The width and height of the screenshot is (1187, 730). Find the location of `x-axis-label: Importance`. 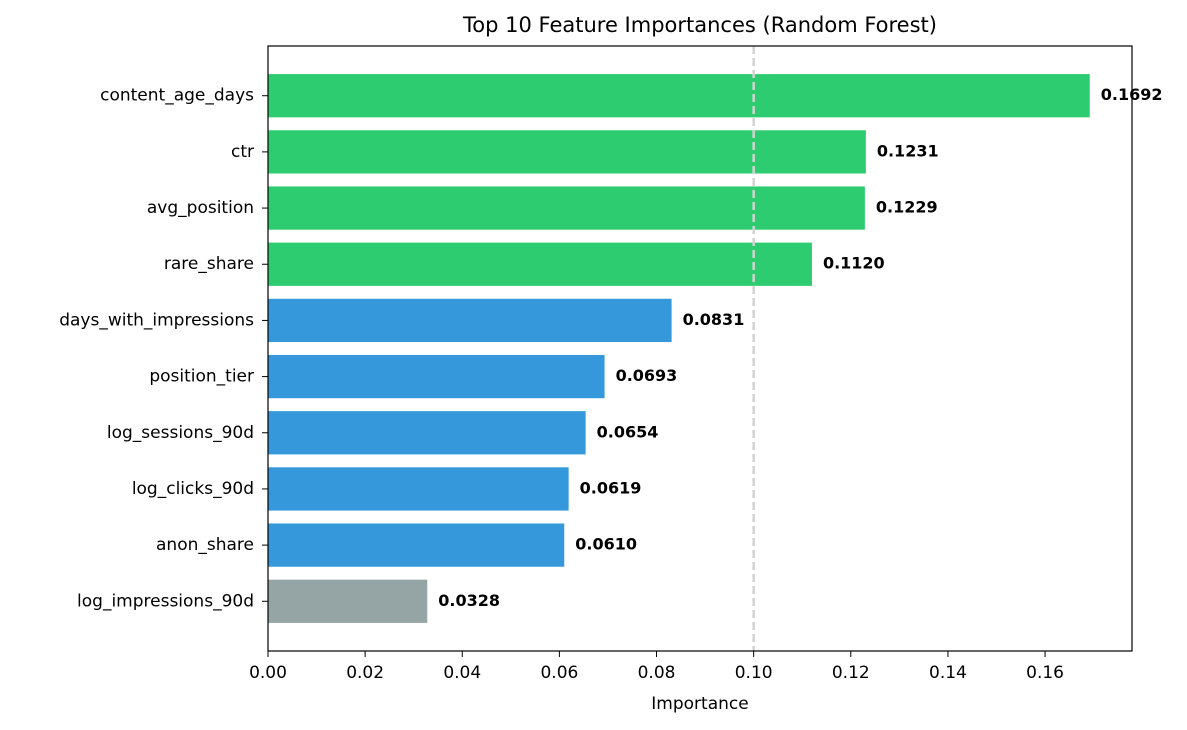

x-axis-label: Importance is located at coordinates (699, 704).